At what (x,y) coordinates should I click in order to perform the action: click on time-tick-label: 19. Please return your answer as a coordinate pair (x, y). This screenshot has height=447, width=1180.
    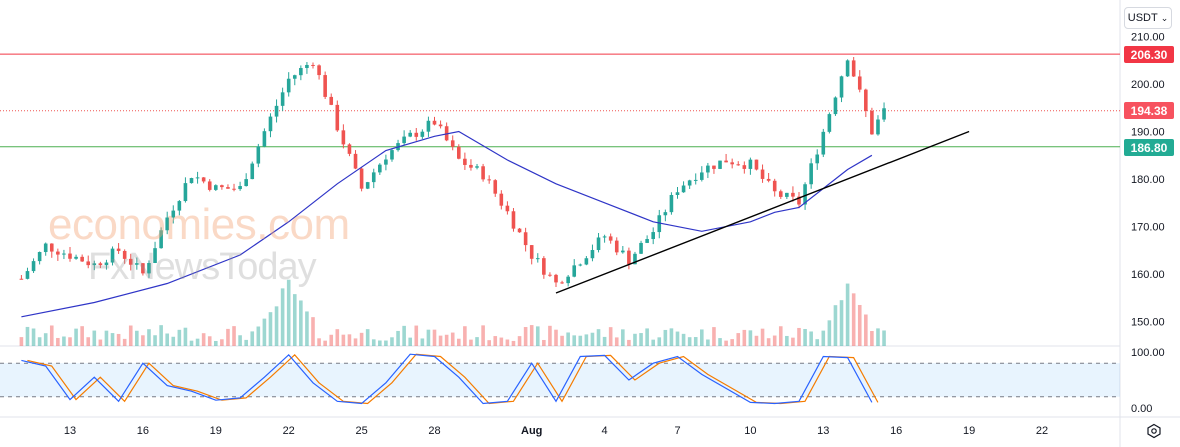
    Looking at the image, I should click on (216, 431).